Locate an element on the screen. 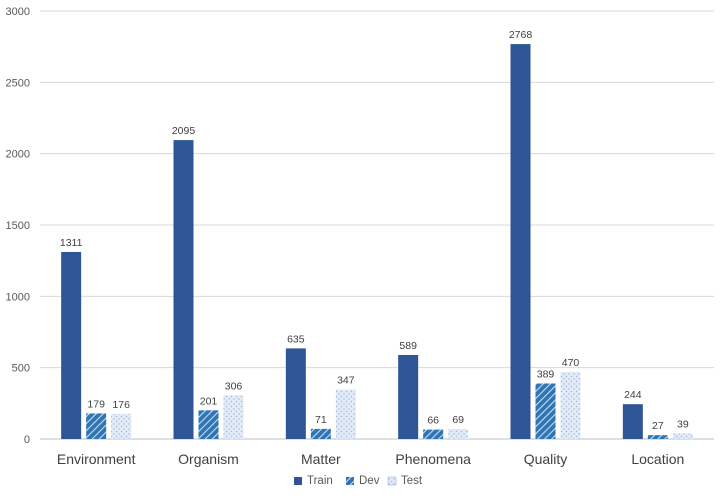  data-label: 244 is located at coordinates (633, 395).